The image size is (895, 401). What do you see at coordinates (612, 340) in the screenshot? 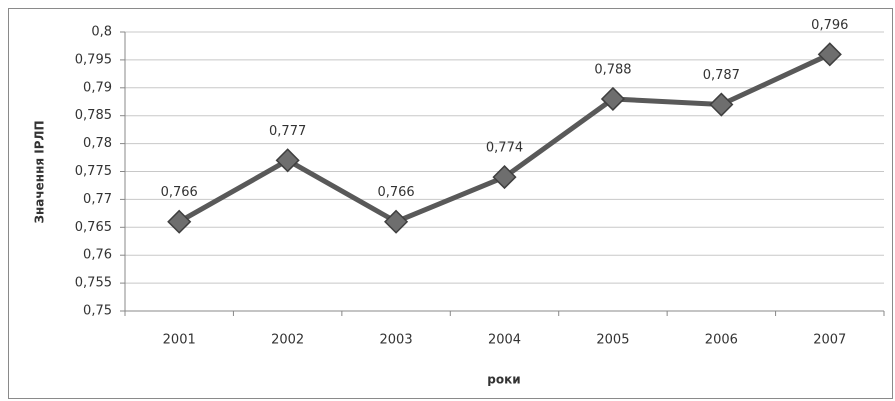
I see `x-tick-label: 2005` at bounding box center [612, 340].